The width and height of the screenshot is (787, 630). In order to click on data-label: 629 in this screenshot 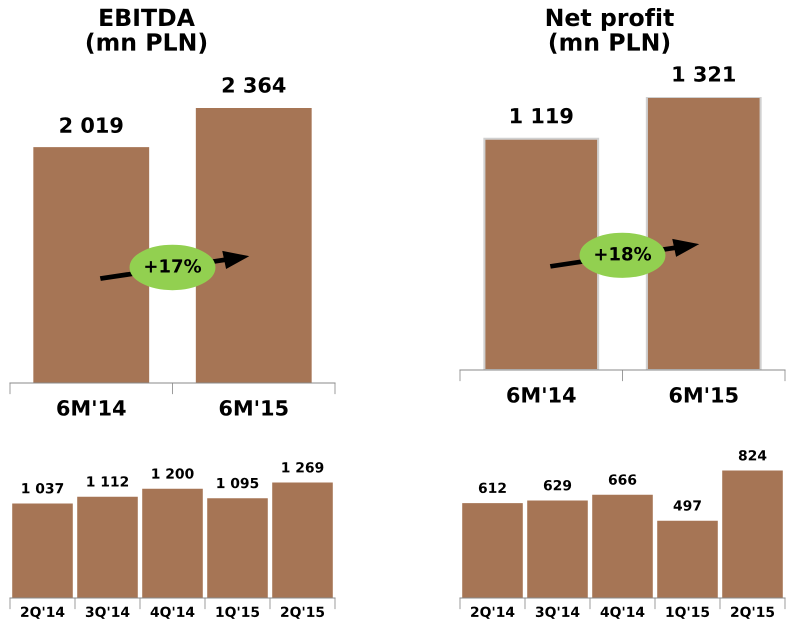, I will do `click(558, 485)`.